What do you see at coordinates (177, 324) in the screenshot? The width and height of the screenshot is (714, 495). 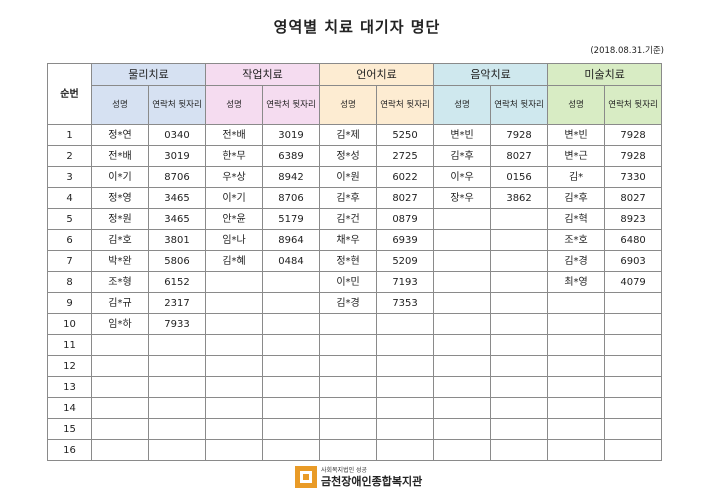 I see `phone-suffix: 7933` at bounding box center [177, 324].